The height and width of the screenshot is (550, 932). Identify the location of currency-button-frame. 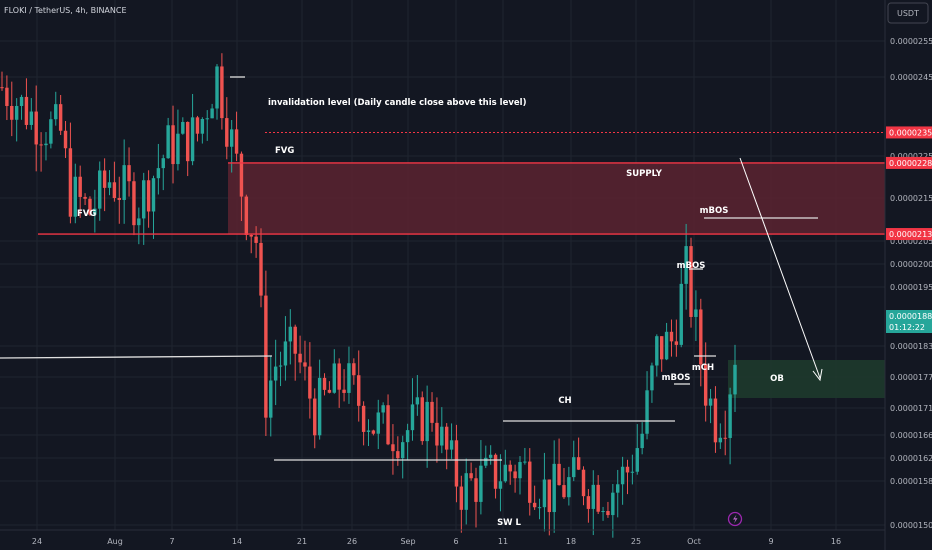
(908, 13).